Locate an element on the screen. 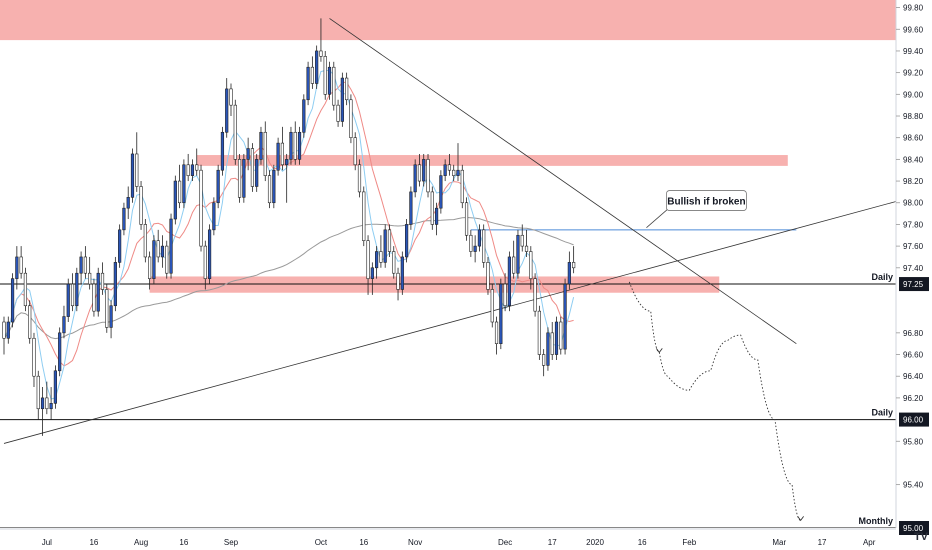  x-tick-label: Jul is located at coordinates (47, 542).